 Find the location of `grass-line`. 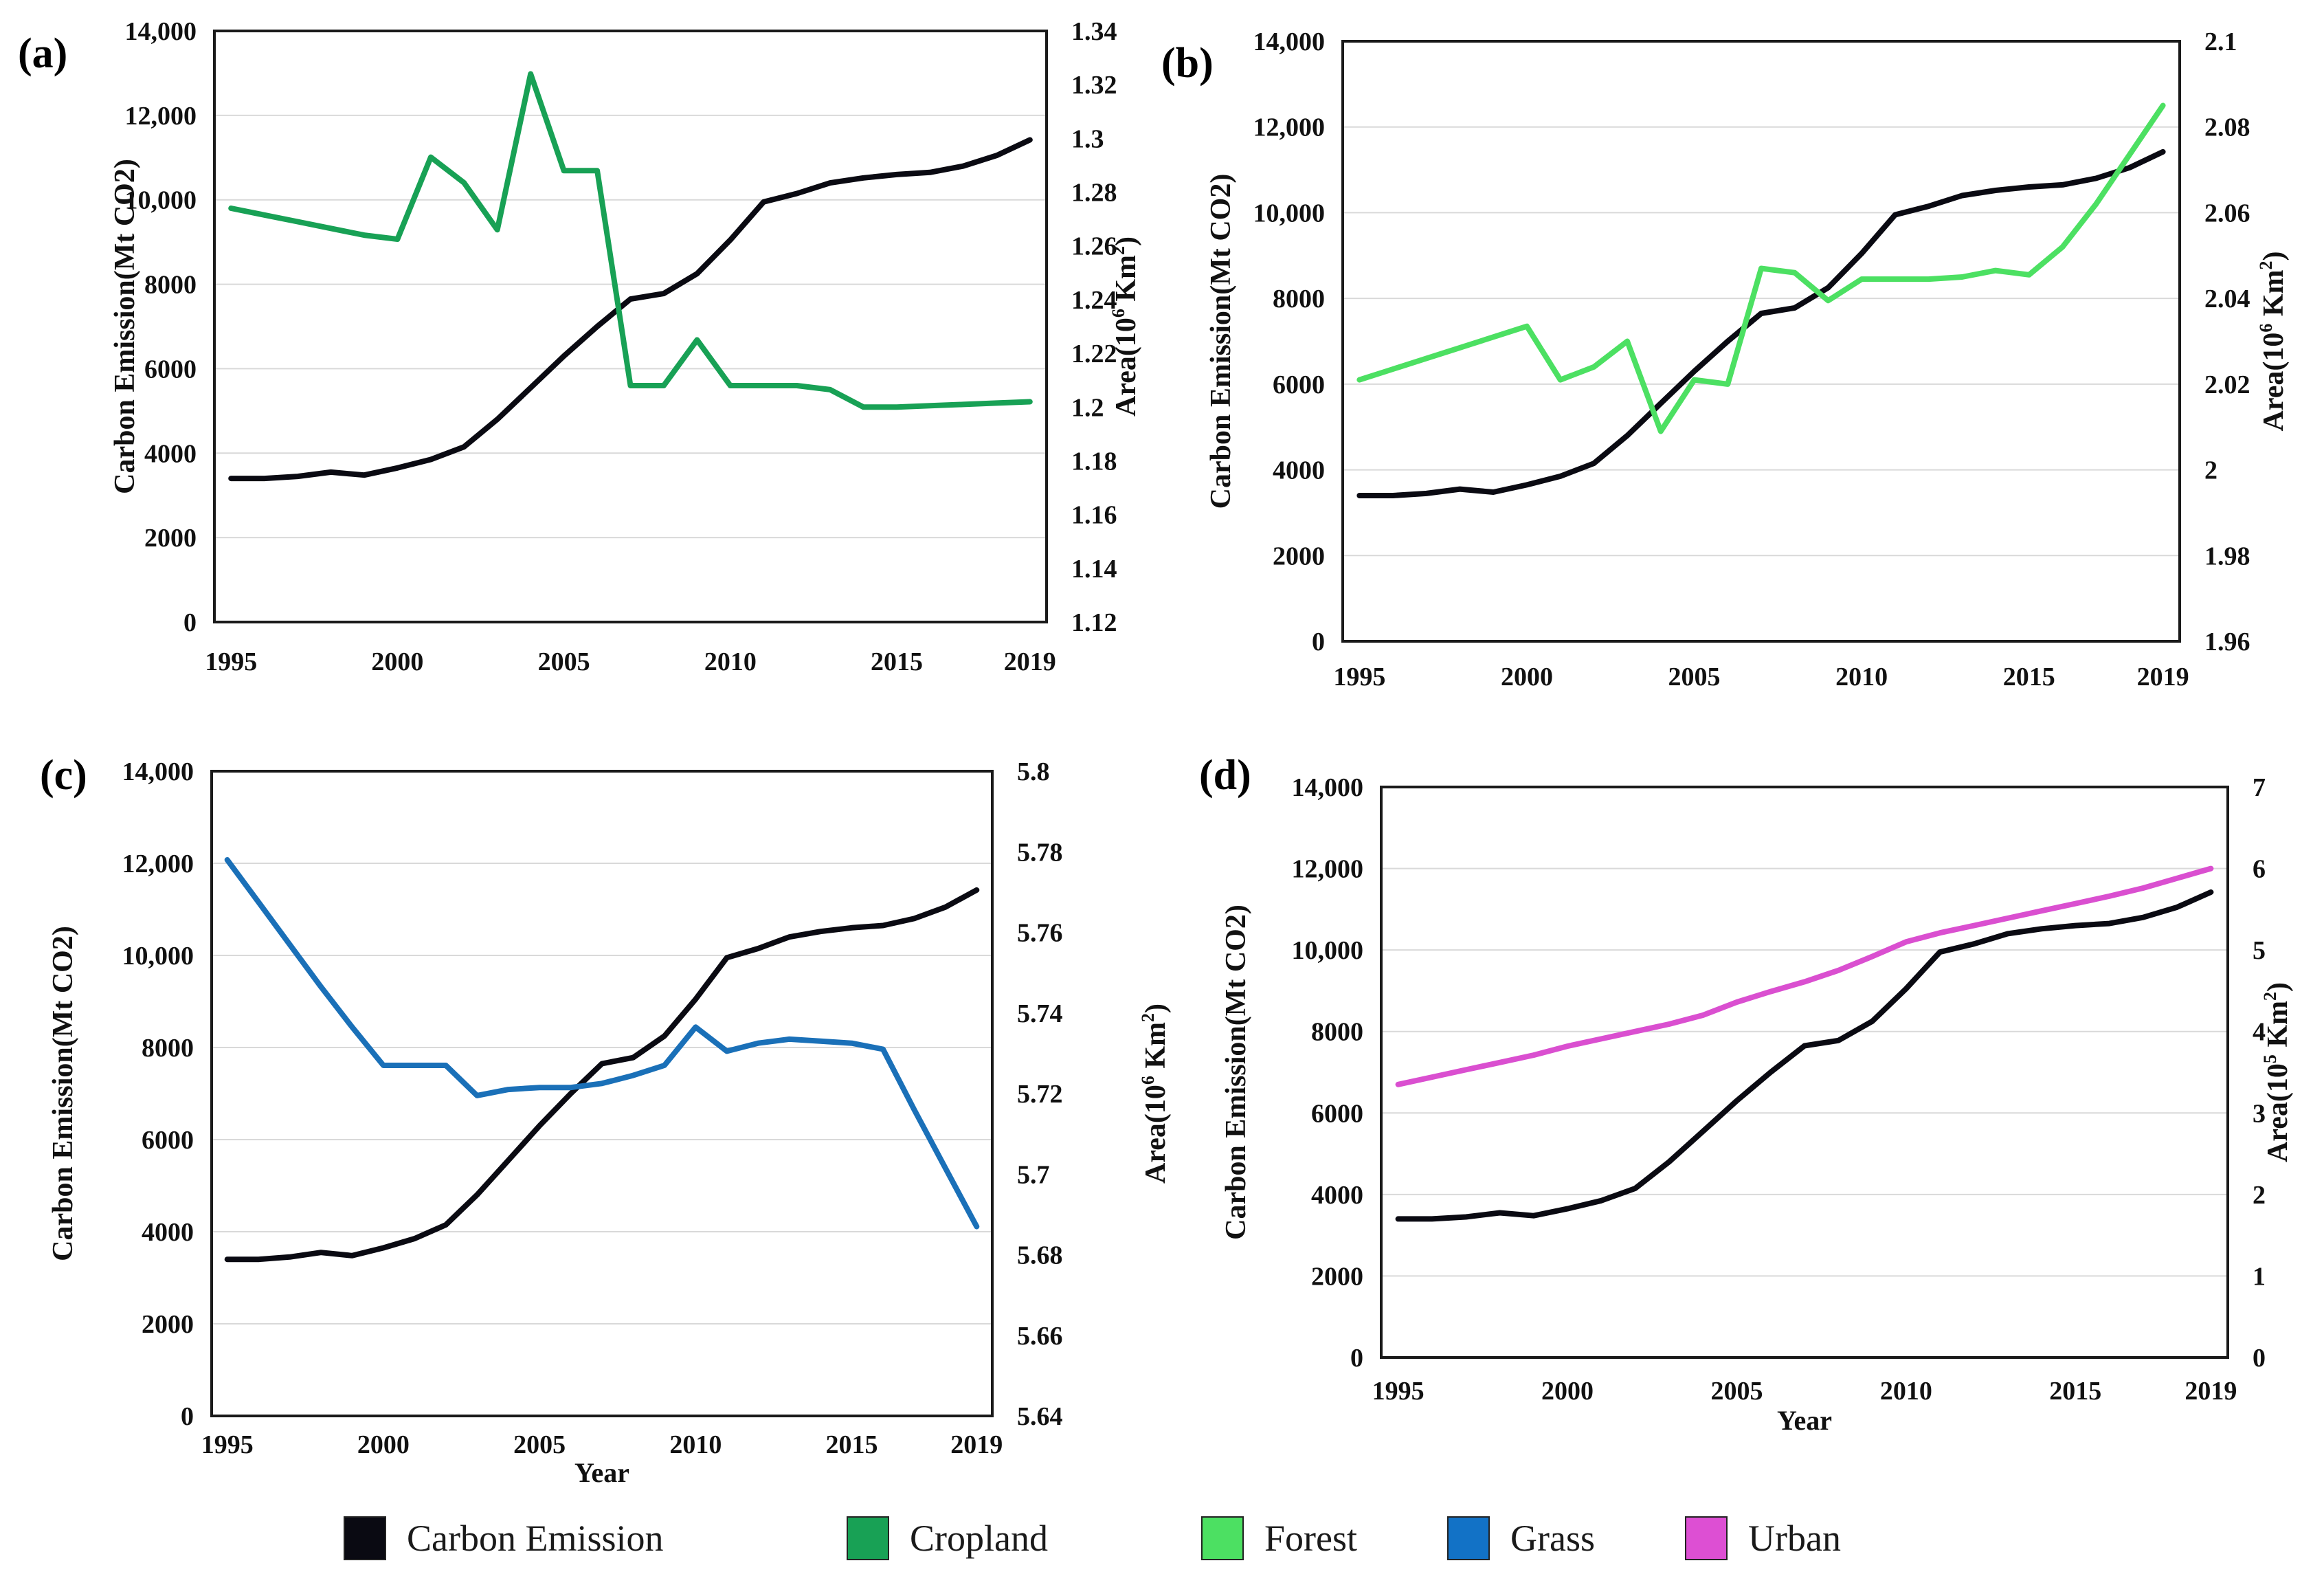

grass-line is located at coordinates (602, 1043).